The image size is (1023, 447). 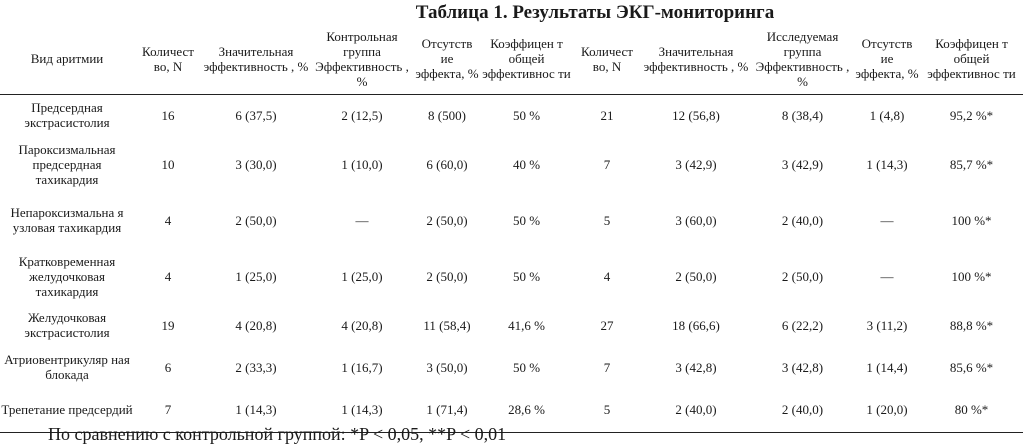 I want to click on cell: 6, so click(x=168, y=367).